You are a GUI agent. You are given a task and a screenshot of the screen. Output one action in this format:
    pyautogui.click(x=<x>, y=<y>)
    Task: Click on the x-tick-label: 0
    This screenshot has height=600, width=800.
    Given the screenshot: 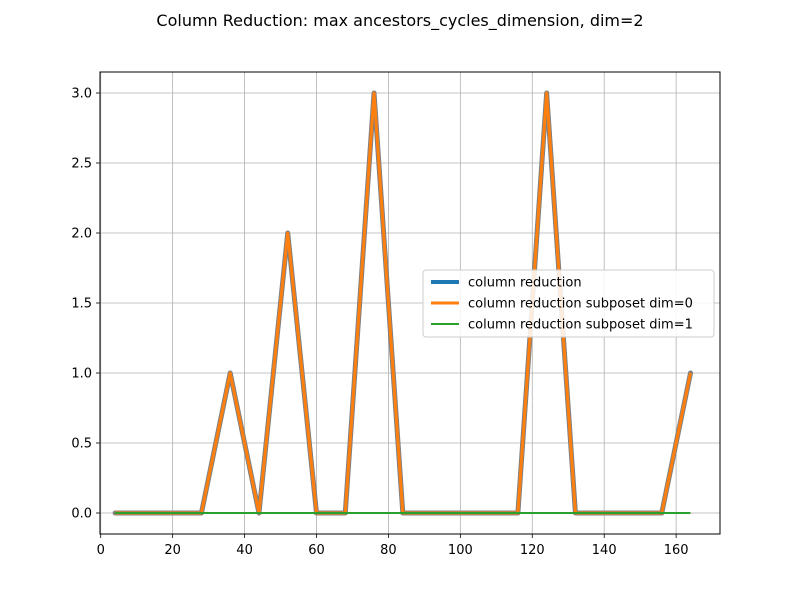 What is the action you would take?
    pyautogui.click(x=101, y=550)
    